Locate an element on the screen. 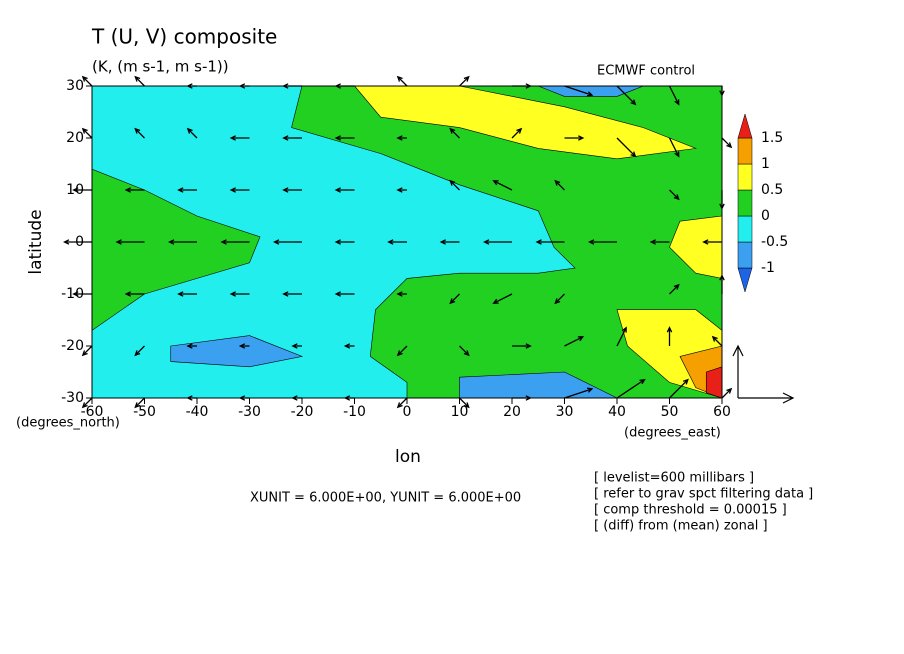 This screenshot has width=904, height=654. x-tick-label: 0 is located at coordinates (407, 412).